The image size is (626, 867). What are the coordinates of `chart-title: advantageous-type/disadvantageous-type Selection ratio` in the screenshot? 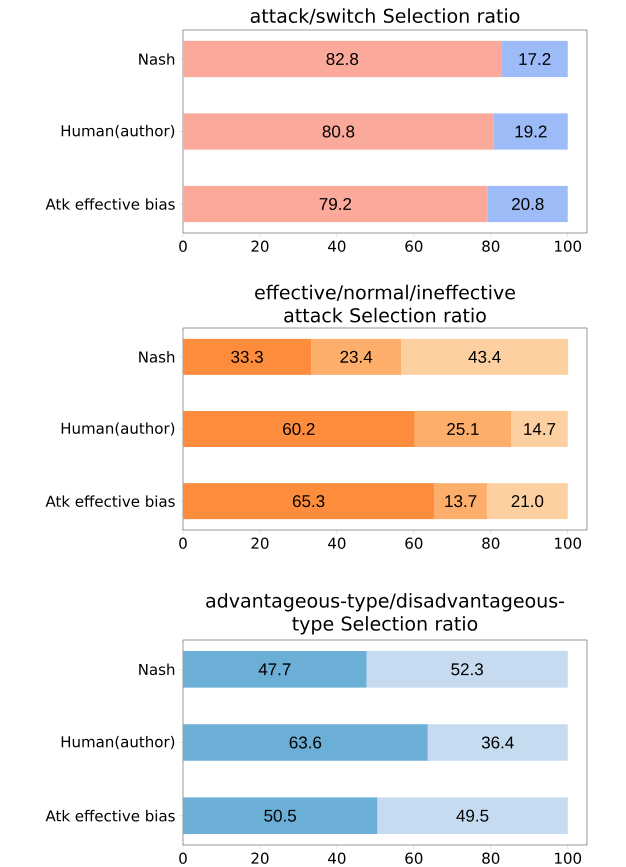 It's located at (385, 613).